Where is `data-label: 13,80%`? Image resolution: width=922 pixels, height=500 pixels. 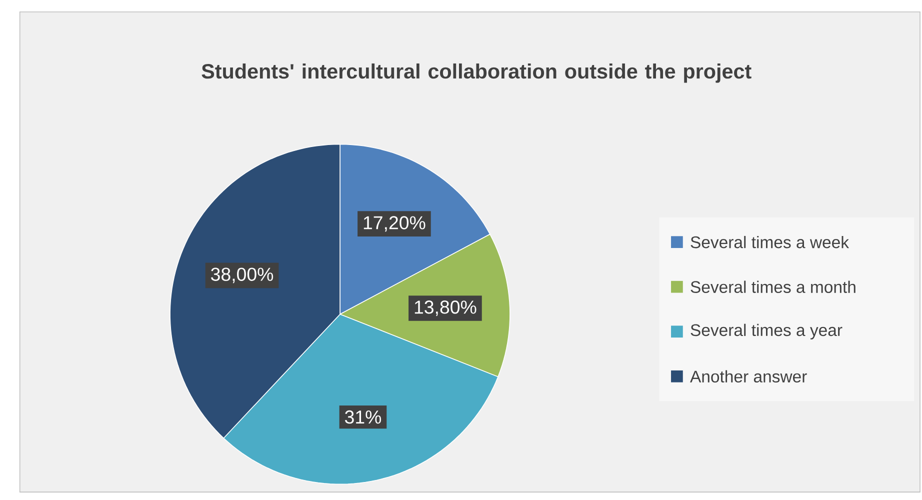 data-label: 13,80% is located at coordinates (445, 308).